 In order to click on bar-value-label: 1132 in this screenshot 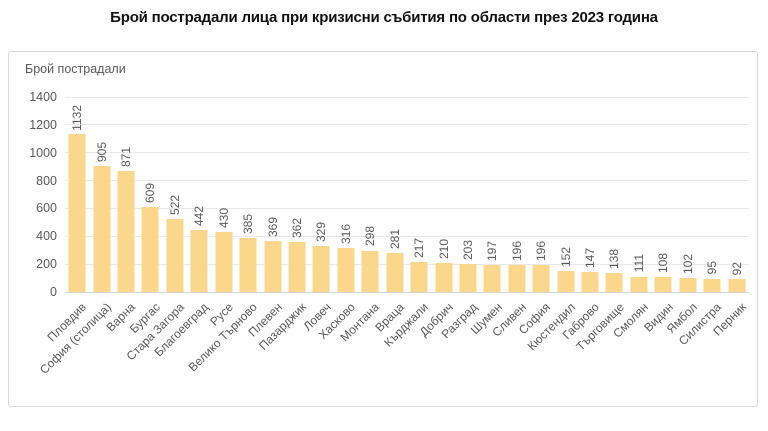, I will do `click(77, 117)`.